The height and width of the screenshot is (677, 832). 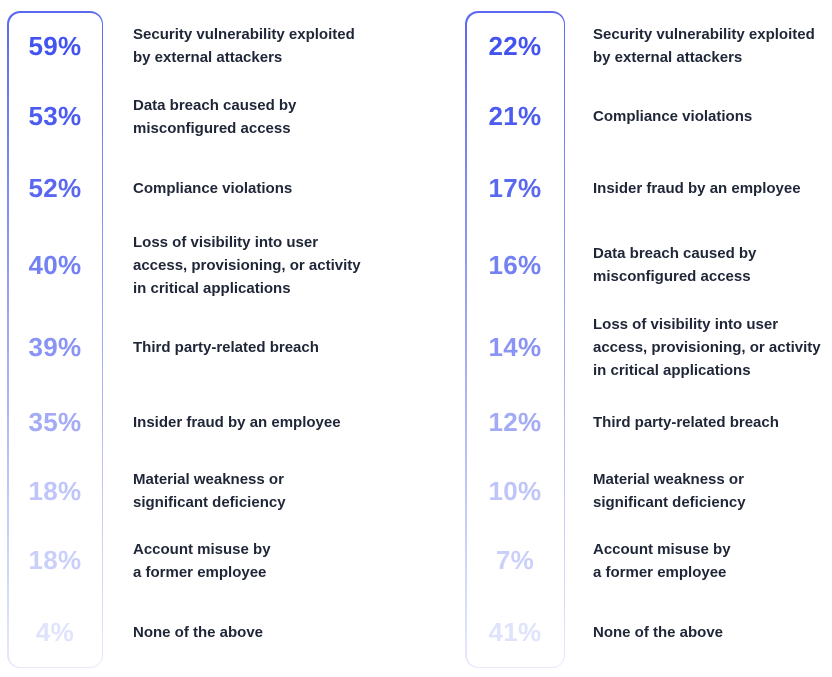 What do you see at coordinates (55, 422) in the screenshot?
I see `percent-value-left-6: 35%` at bounding box center [55, 422].